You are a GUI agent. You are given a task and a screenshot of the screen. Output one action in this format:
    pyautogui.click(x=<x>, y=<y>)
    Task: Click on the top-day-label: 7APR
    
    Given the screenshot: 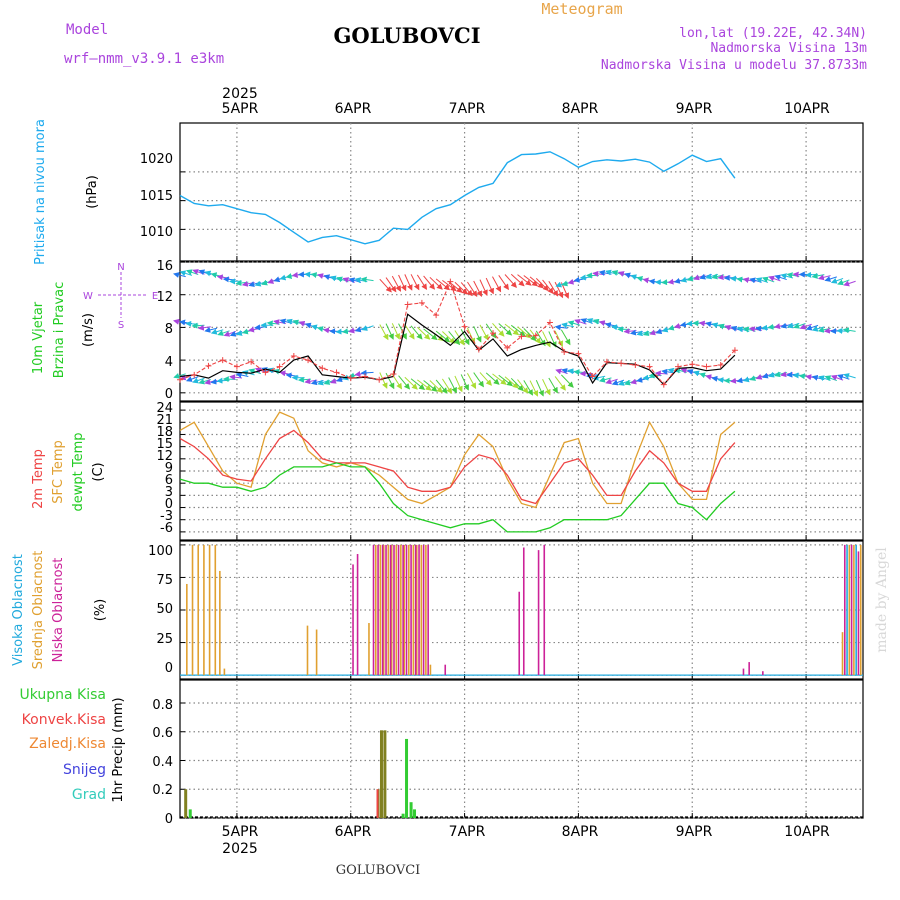 What is the action you would take?
    pyautogui.click(x=467, y=109)
    